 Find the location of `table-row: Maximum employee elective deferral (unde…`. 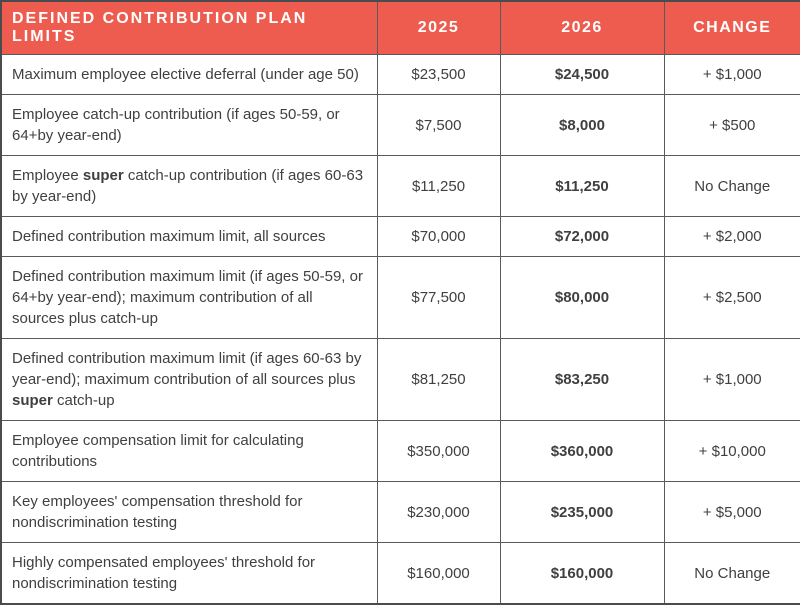

table-row: Maximum employee elective deferral (unde… is located at coordinates (400, 74).